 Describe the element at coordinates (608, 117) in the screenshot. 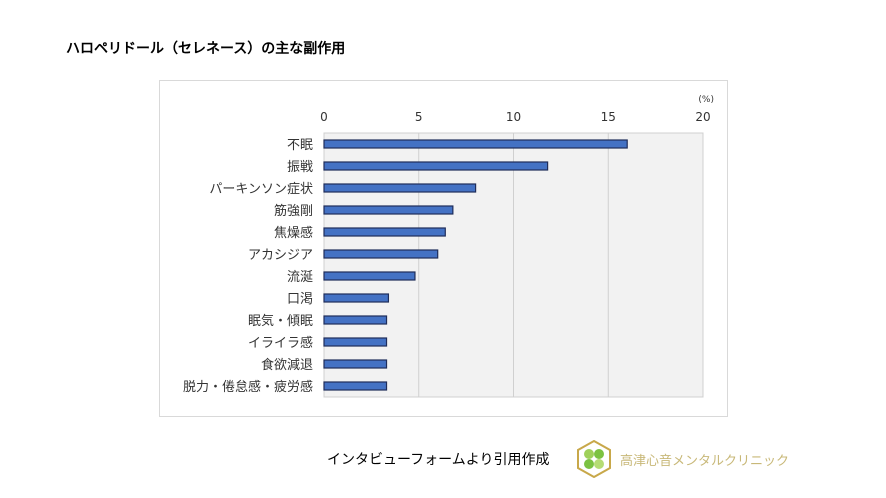

I see `x-tick-label: 15` at that location.